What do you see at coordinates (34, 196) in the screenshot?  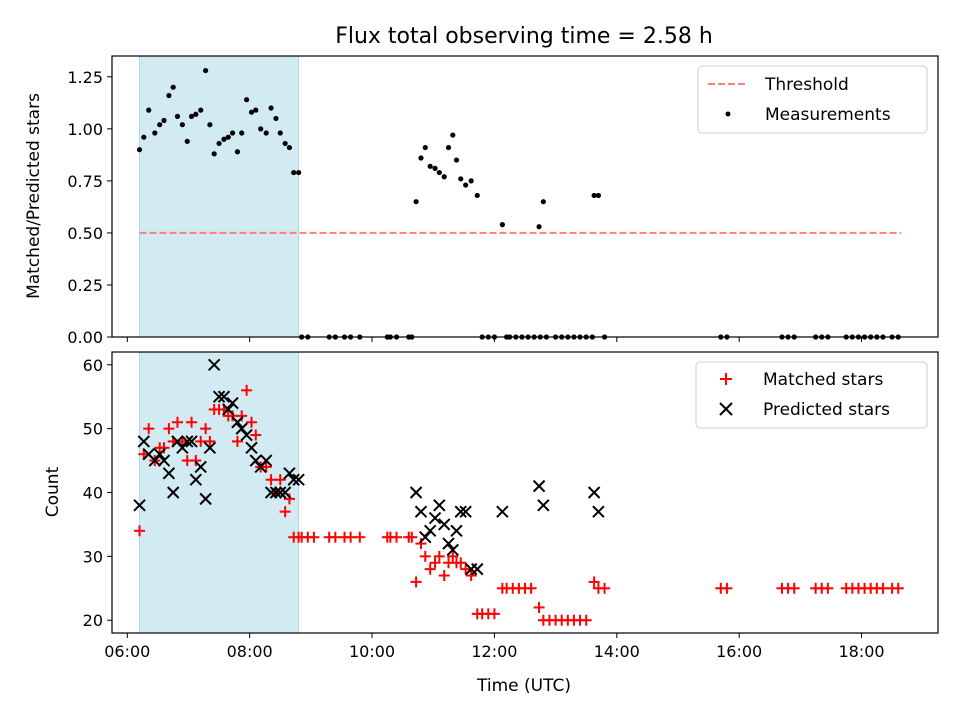 I see `top-ylabel: Matched/Predicted stars` at bounding box center [34, 196].